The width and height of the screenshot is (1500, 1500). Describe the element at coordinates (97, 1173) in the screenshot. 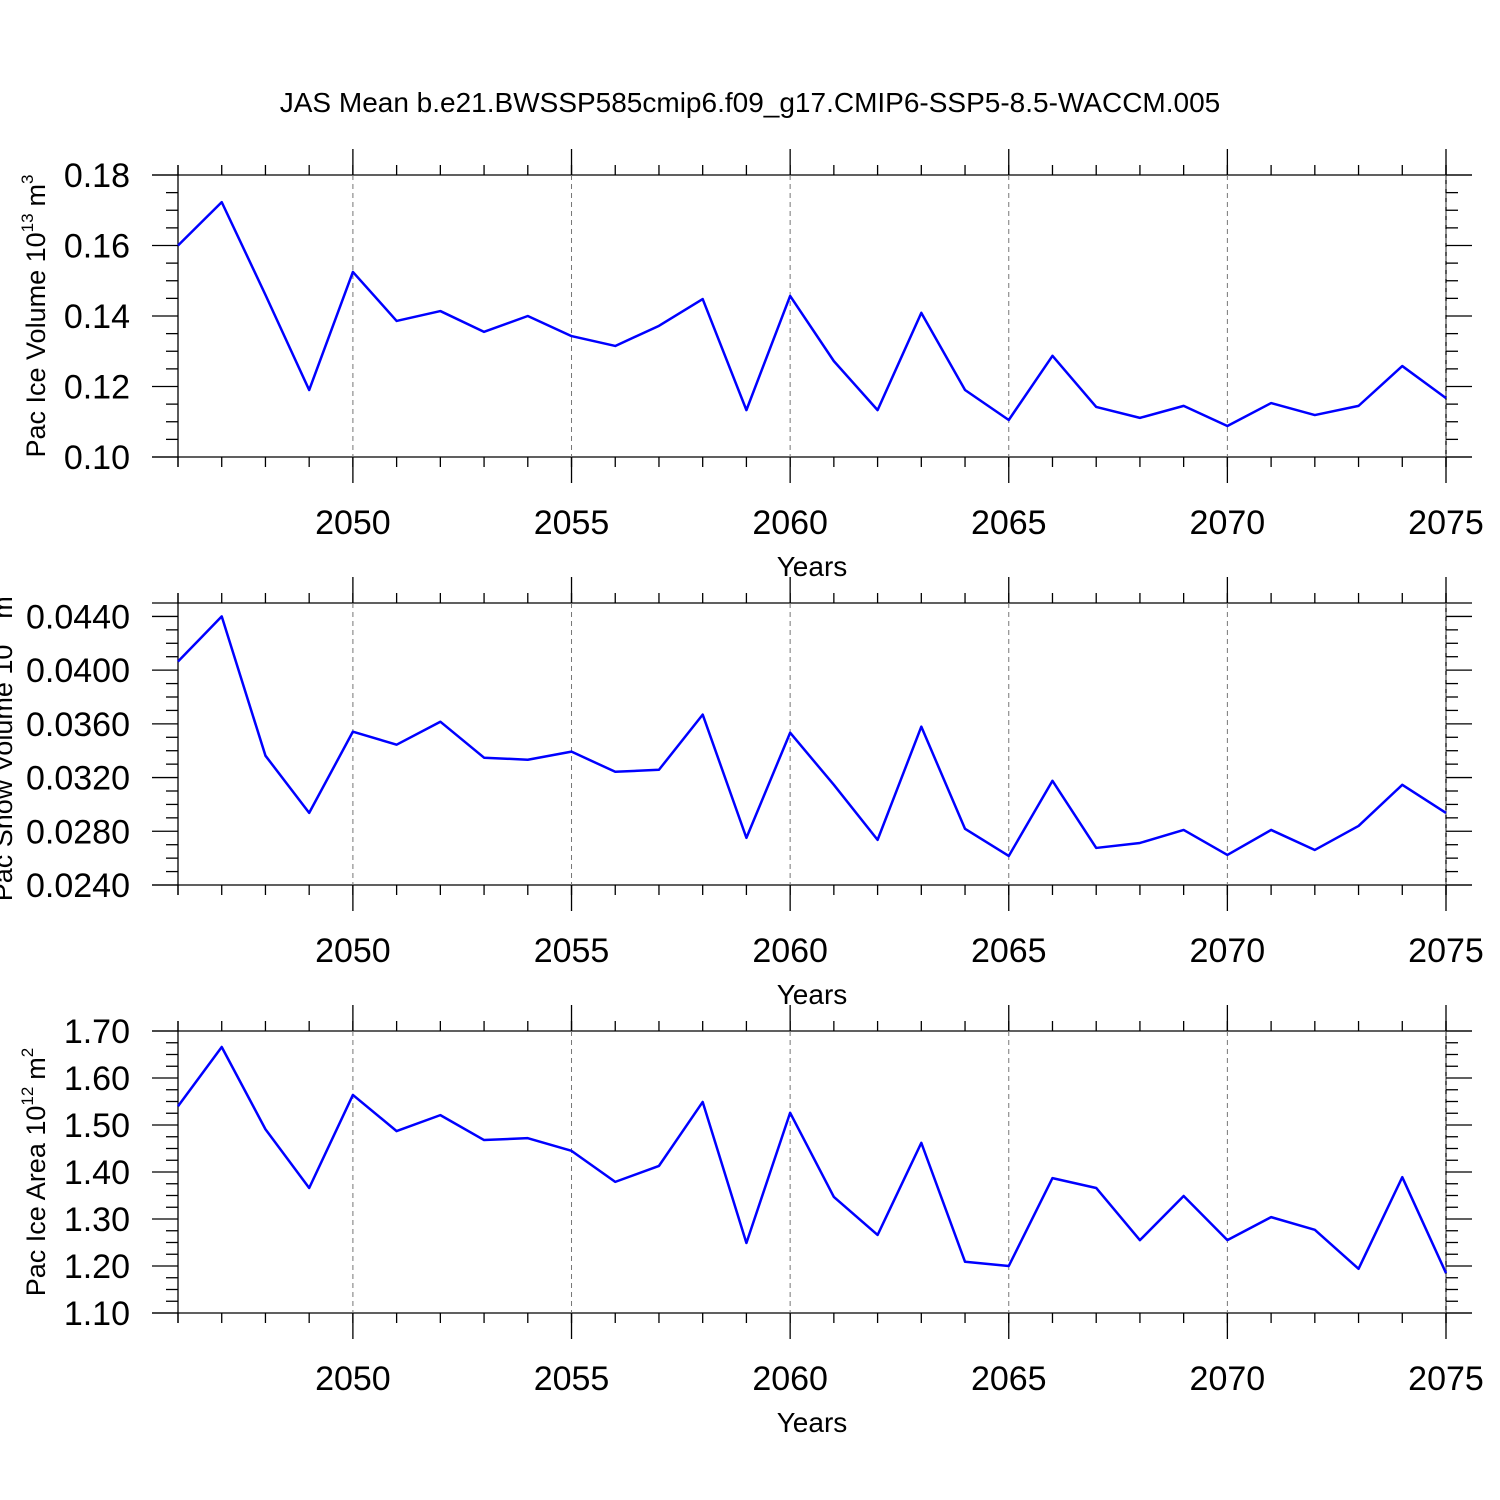

I see `y-tick-label: 1.40` at that location.